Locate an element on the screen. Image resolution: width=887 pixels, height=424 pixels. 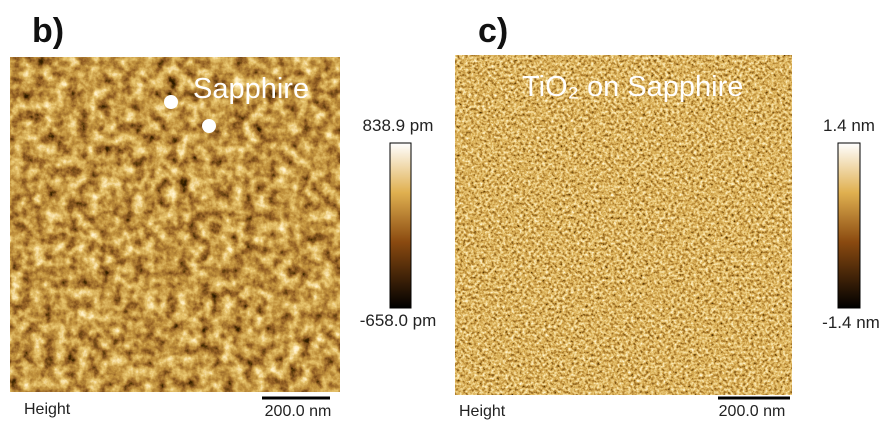
colorbar-max: 1.4 nm is located at coordinates (849, 125).